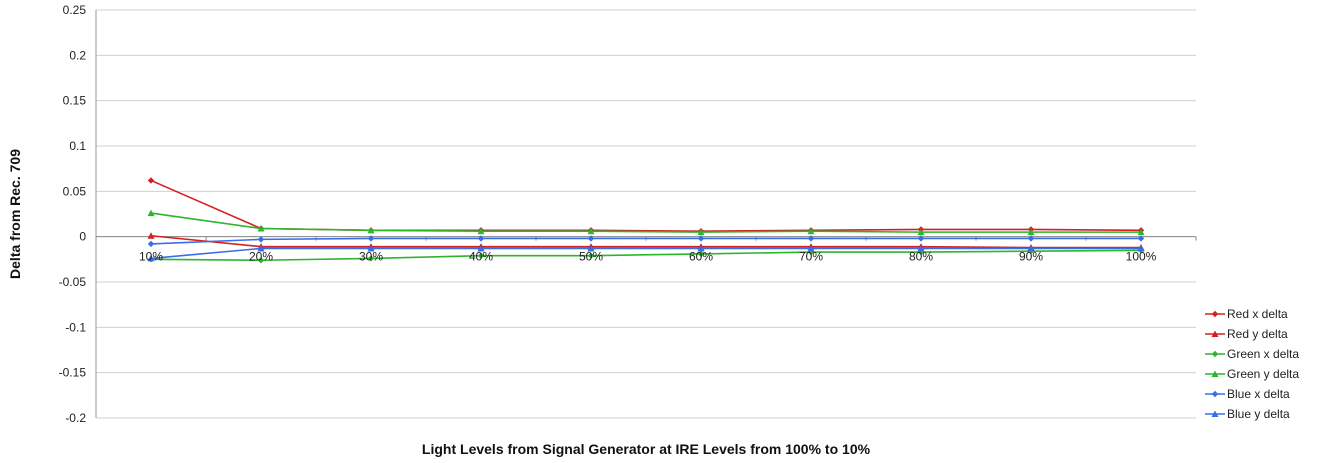 Image resolution: width=1331 pixels, height=463 pixels. I want to click on series-line-blue-y-delta, so click(645, 253).